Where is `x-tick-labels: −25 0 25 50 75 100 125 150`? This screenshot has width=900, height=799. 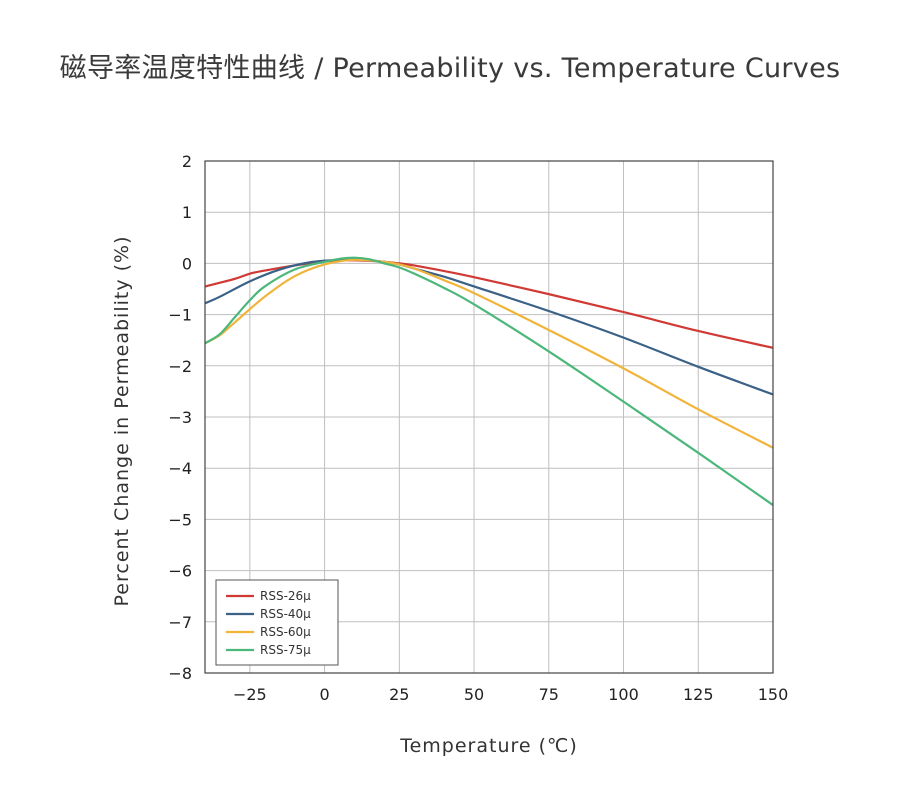
x-tick-labels: −25 0 25 50 75 100 125 150 is located at coordinates (510, 694).